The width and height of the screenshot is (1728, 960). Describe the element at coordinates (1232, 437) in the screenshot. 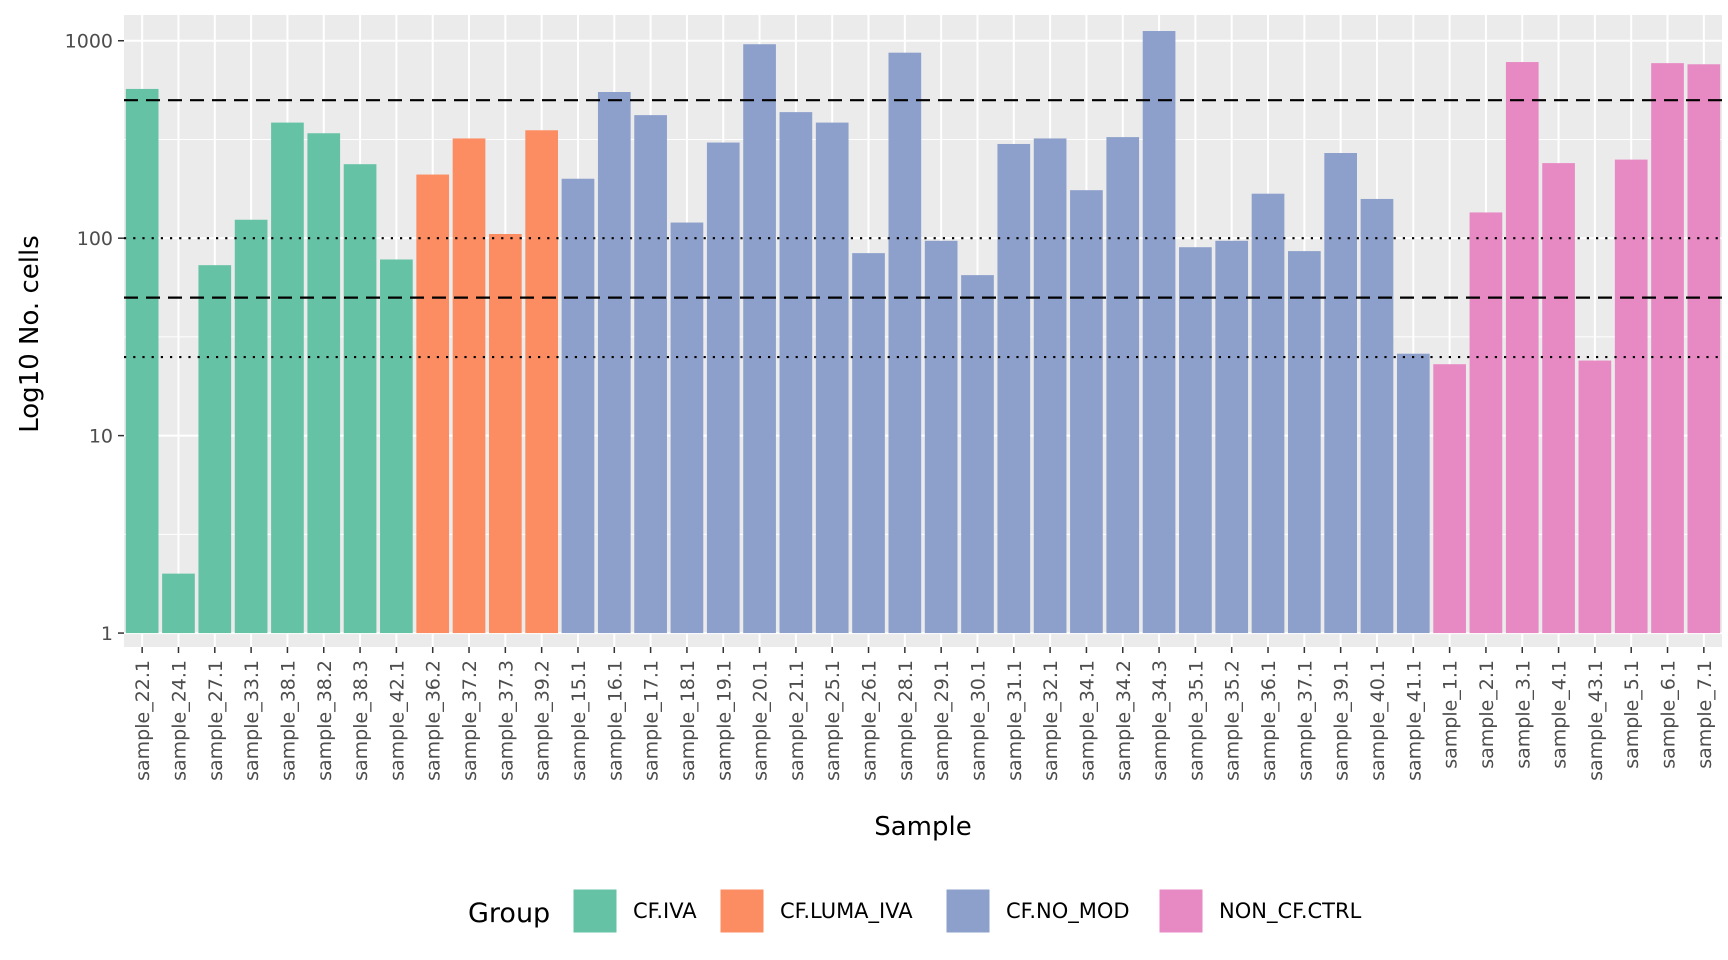

I see `bar-sample_35.2` at that location.